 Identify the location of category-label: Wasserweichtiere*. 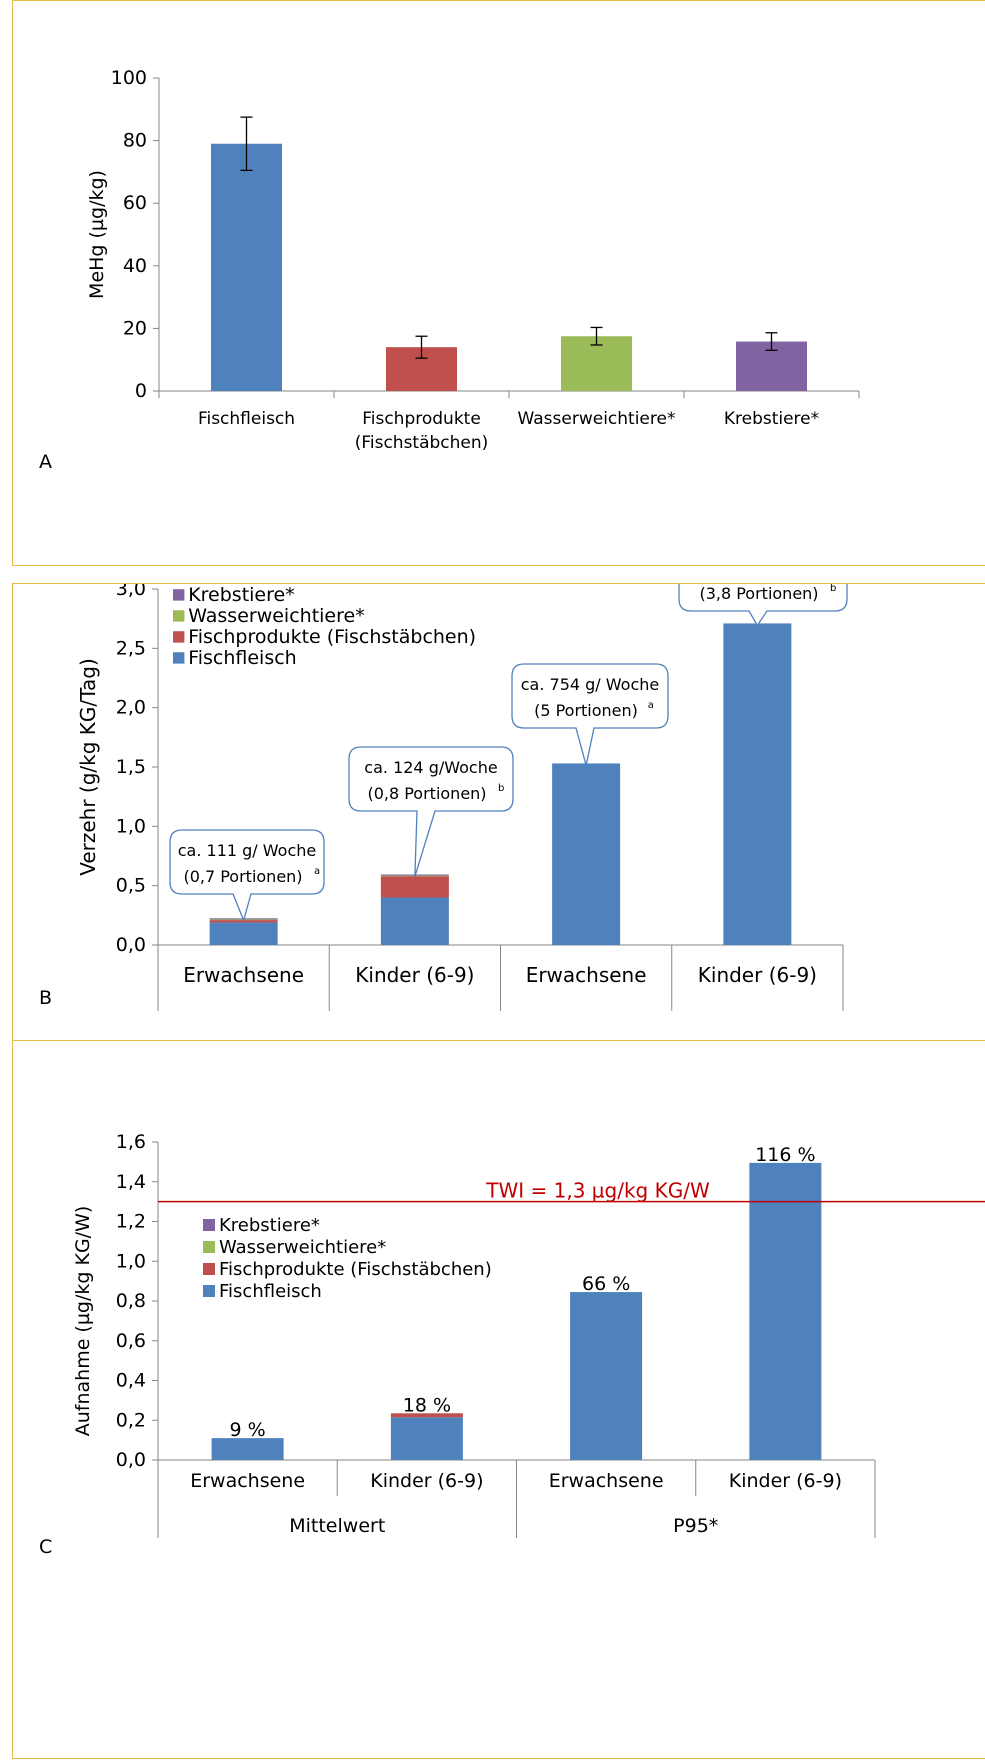
(597, 419).